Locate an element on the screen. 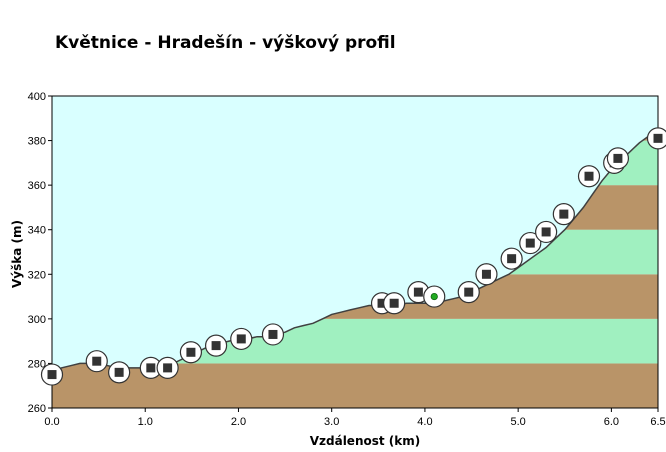  x-tick-label: 0.0 is located at coordinates (51, 422).